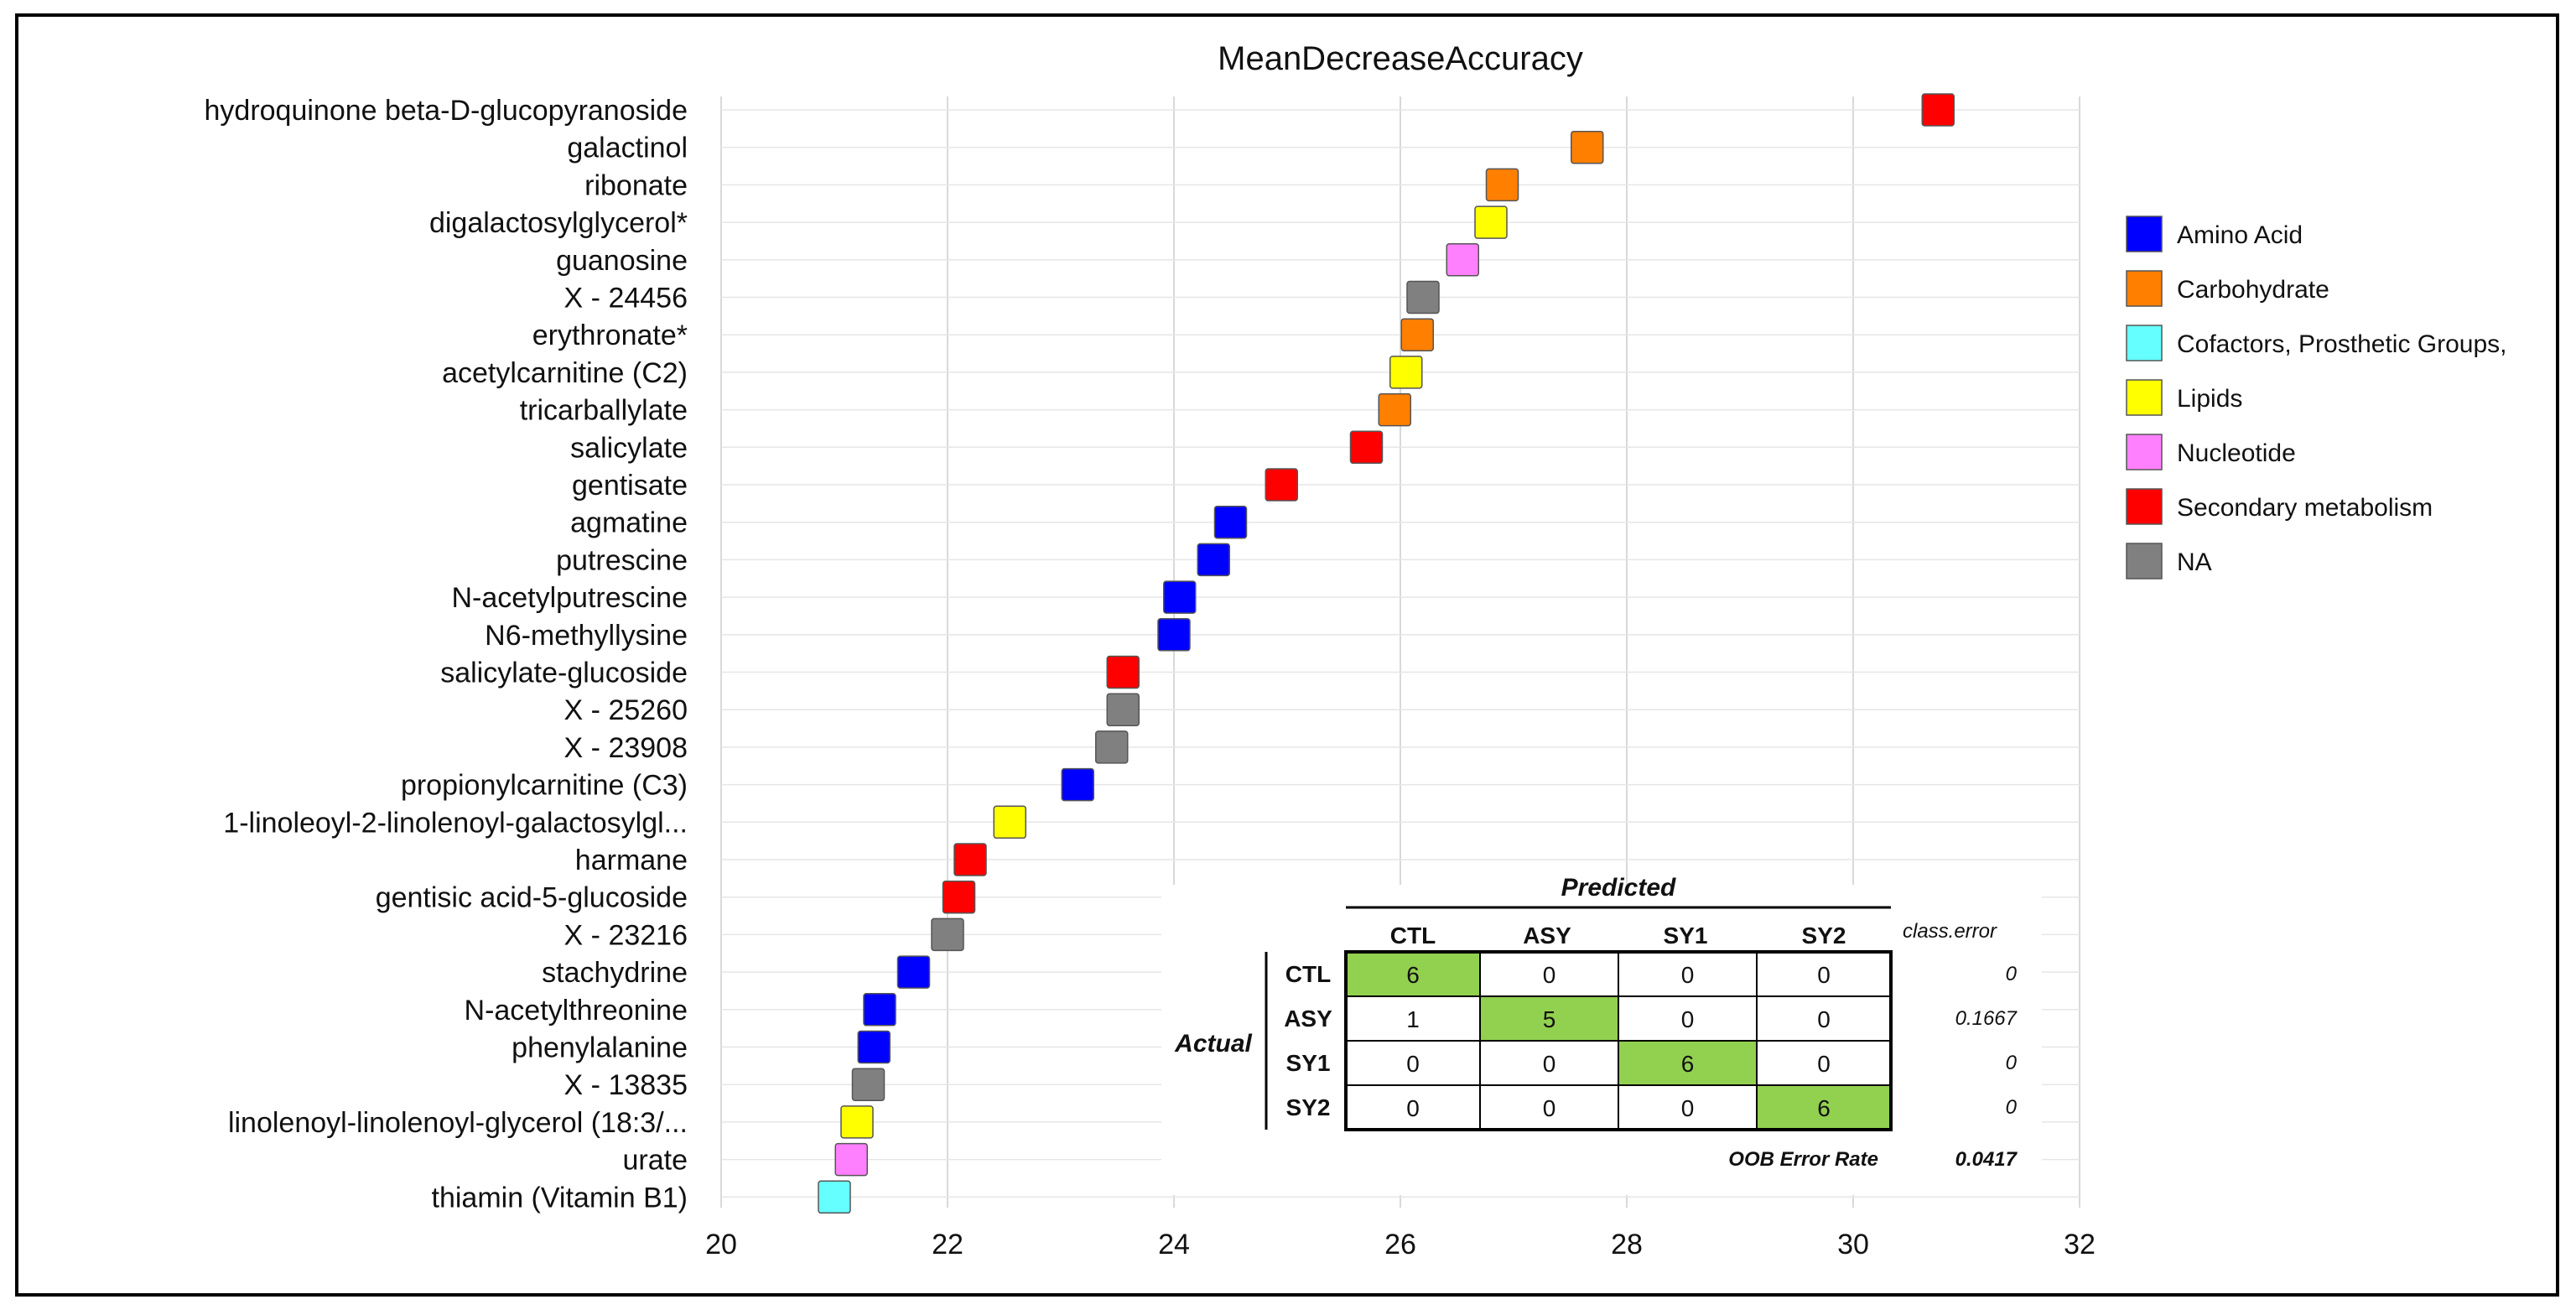 Image resolution: width=2576 pixels, height=1315 pixels. Describe the element at coordinates (721, 1244) in the screenshot. I see `x-tick-label: 20` at that location.